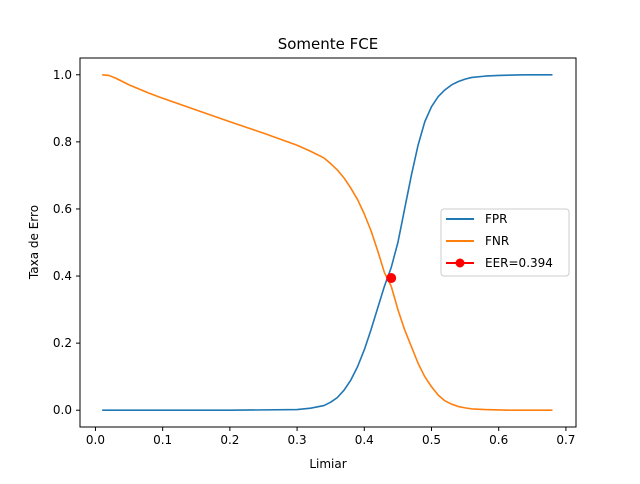 The width and height of the screenshot is (640, 484). Describe the element at coordinates (62, 276) in the screenshot. I see `y-tick-label: 0.4` at that location.